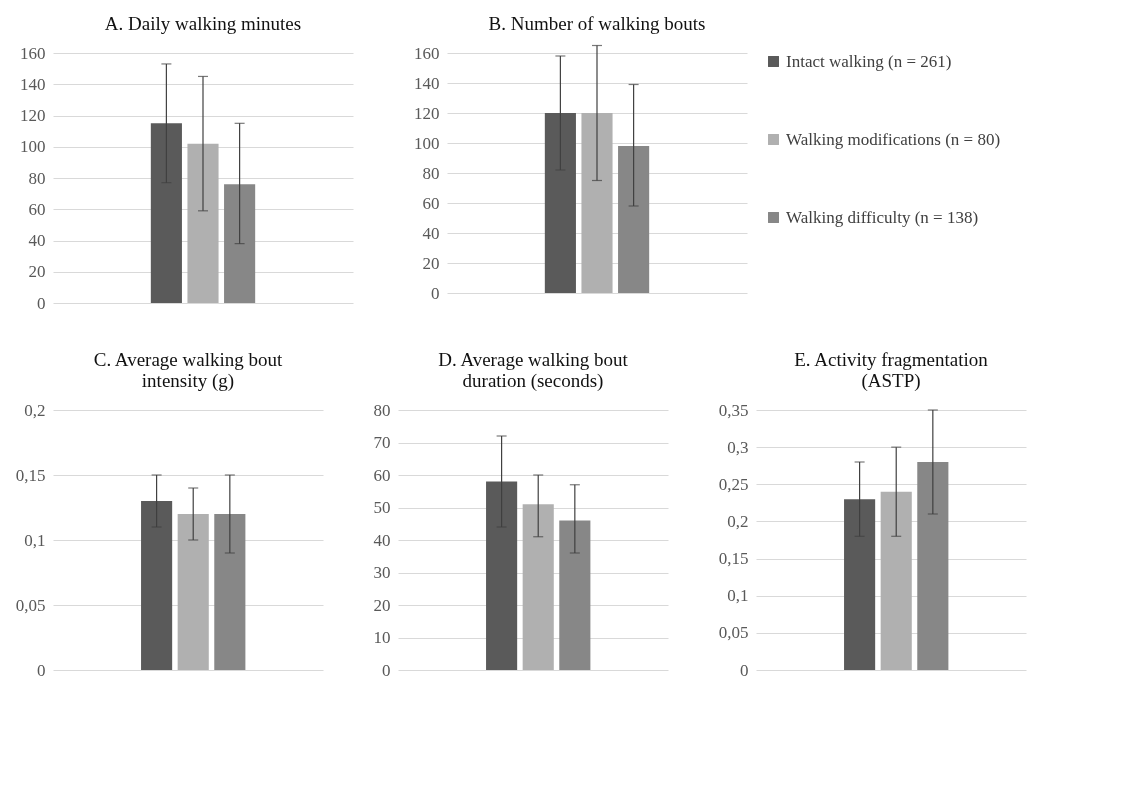 This screenshot has width=1137, height=801. What do you see at coordinates (733, 410) in the screenshot?
I see `y-tick-label: 0,35` at bounding box center [733, 410].